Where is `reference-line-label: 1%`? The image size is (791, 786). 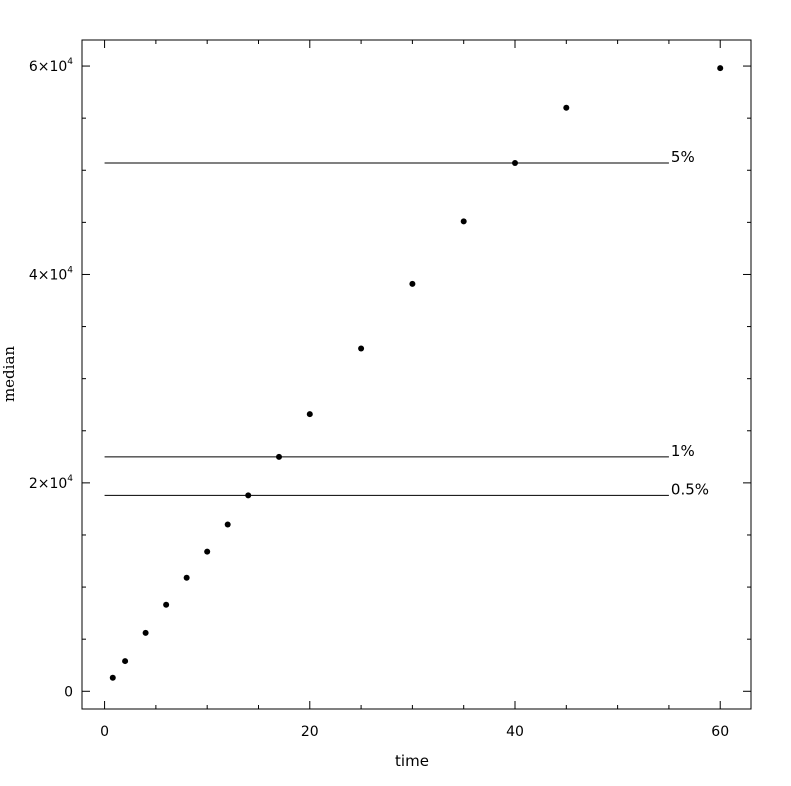
reference-line-label: 1% is located at coordinates (683, 451).